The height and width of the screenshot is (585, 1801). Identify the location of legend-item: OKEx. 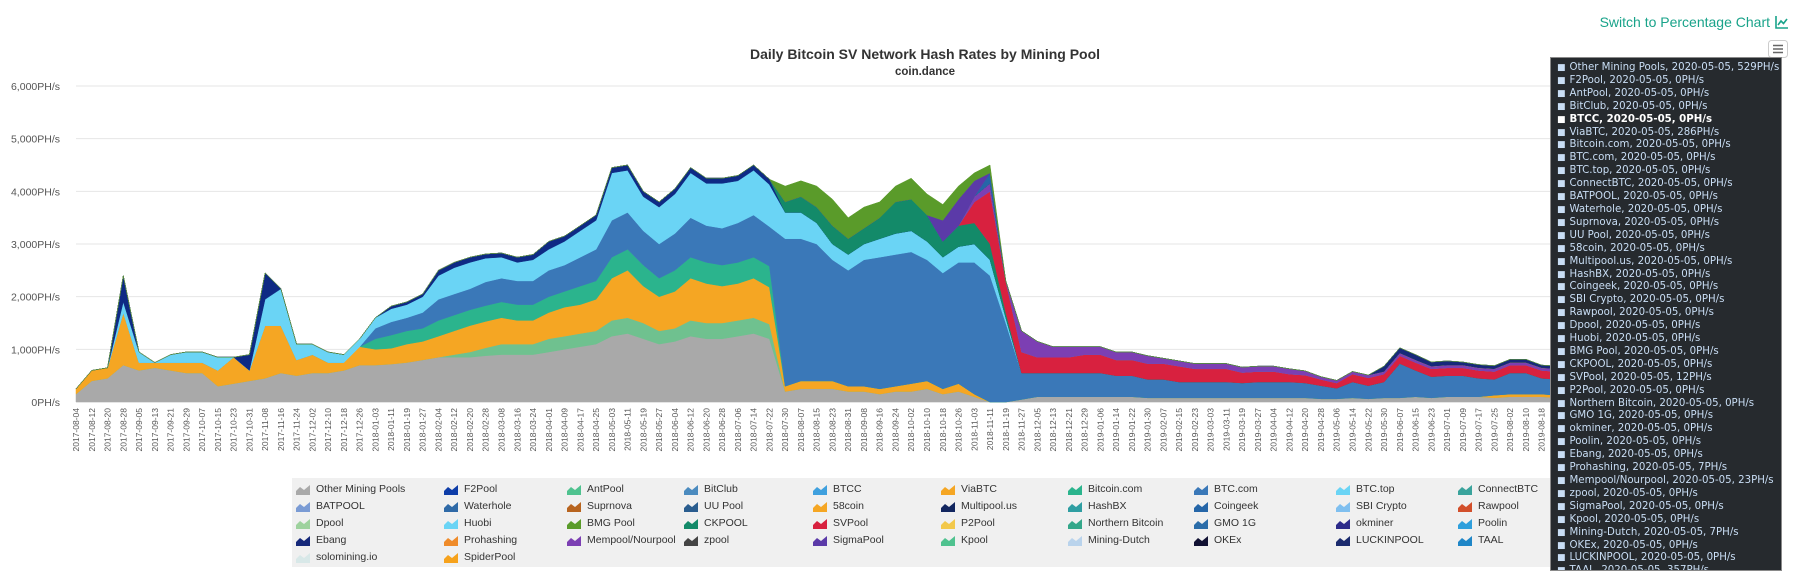
(1217, 540).